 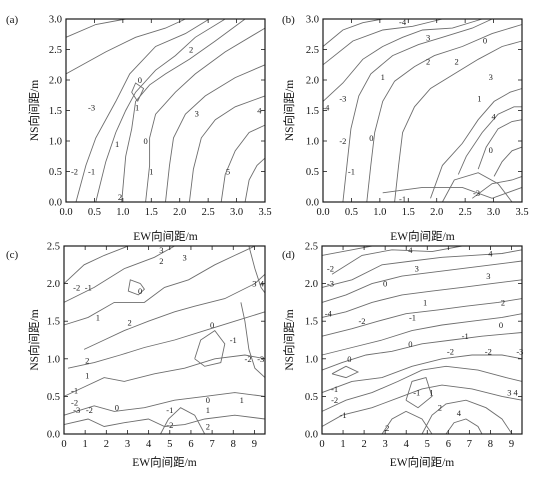 What do you see at coordinates (65, 212) in the screenshot?
I see `x-tick-label: 0.0` at bounding box center [65, 212].